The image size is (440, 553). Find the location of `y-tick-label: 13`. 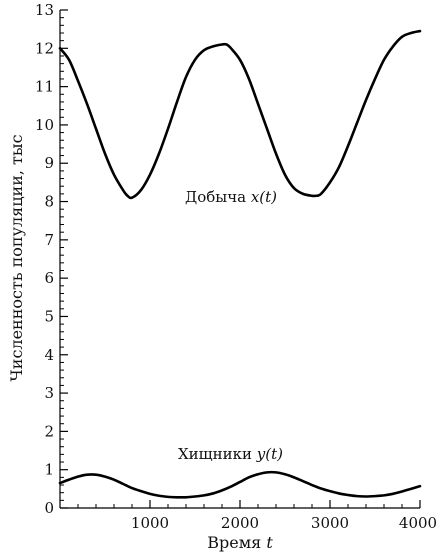

y-tick-label: 13 is located at coordinates (44, 10).